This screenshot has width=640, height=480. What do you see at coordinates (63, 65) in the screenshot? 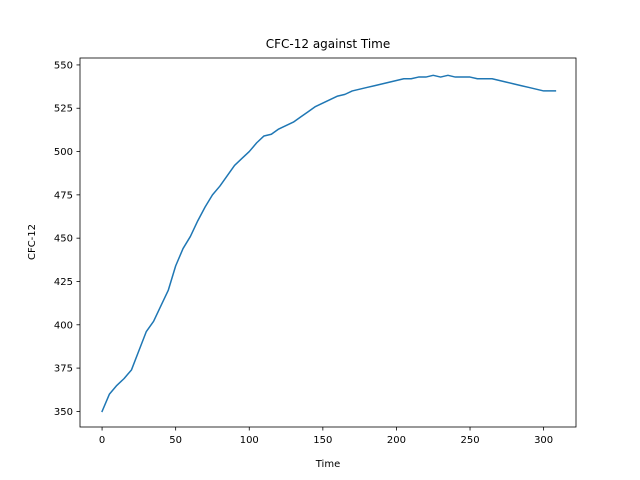
I see `y-tick-label: 550` at bounding box center [63, 65].